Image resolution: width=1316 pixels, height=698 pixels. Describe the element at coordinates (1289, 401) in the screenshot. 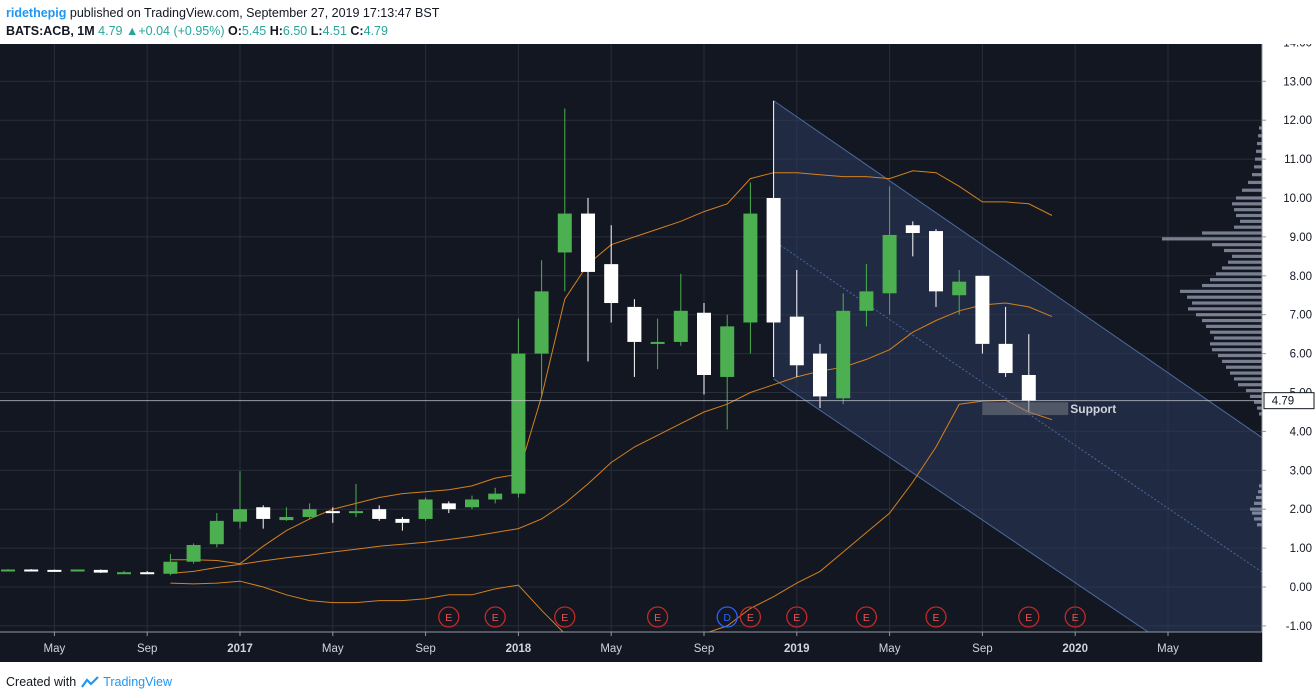

I see `last-price-badge` at that location.